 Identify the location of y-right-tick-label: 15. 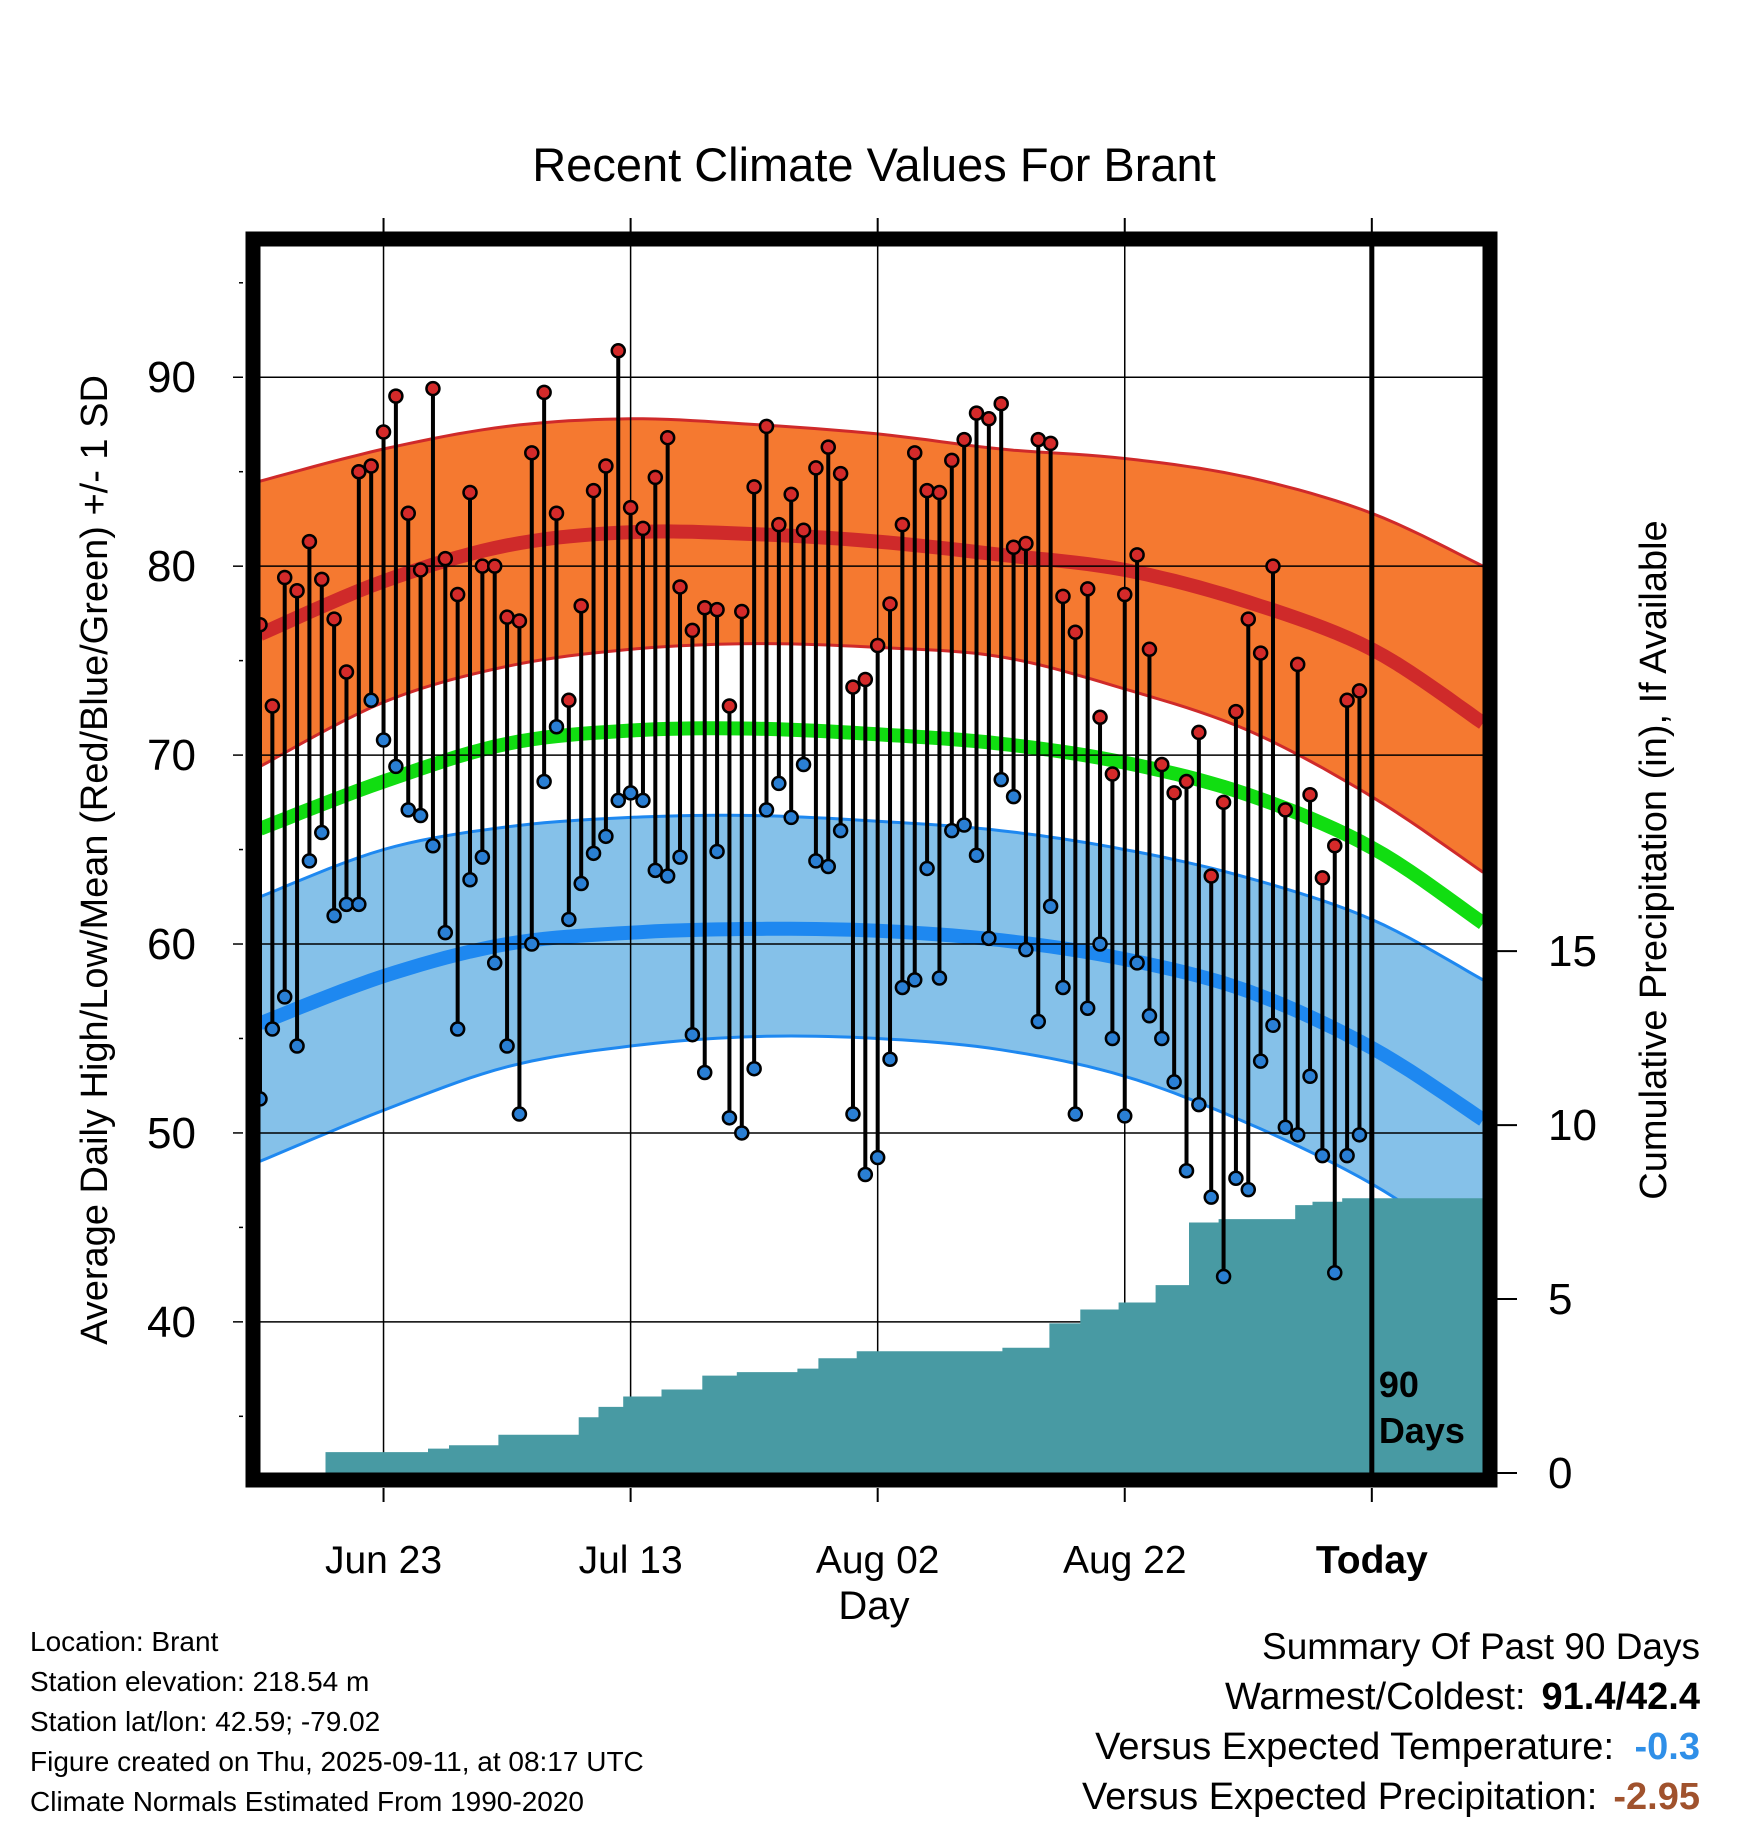
(1572, 951).